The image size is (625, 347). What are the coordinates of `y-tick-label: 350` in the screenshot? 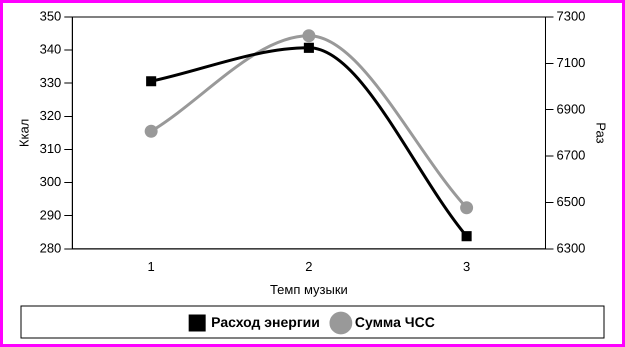 It's located at (51, 16).